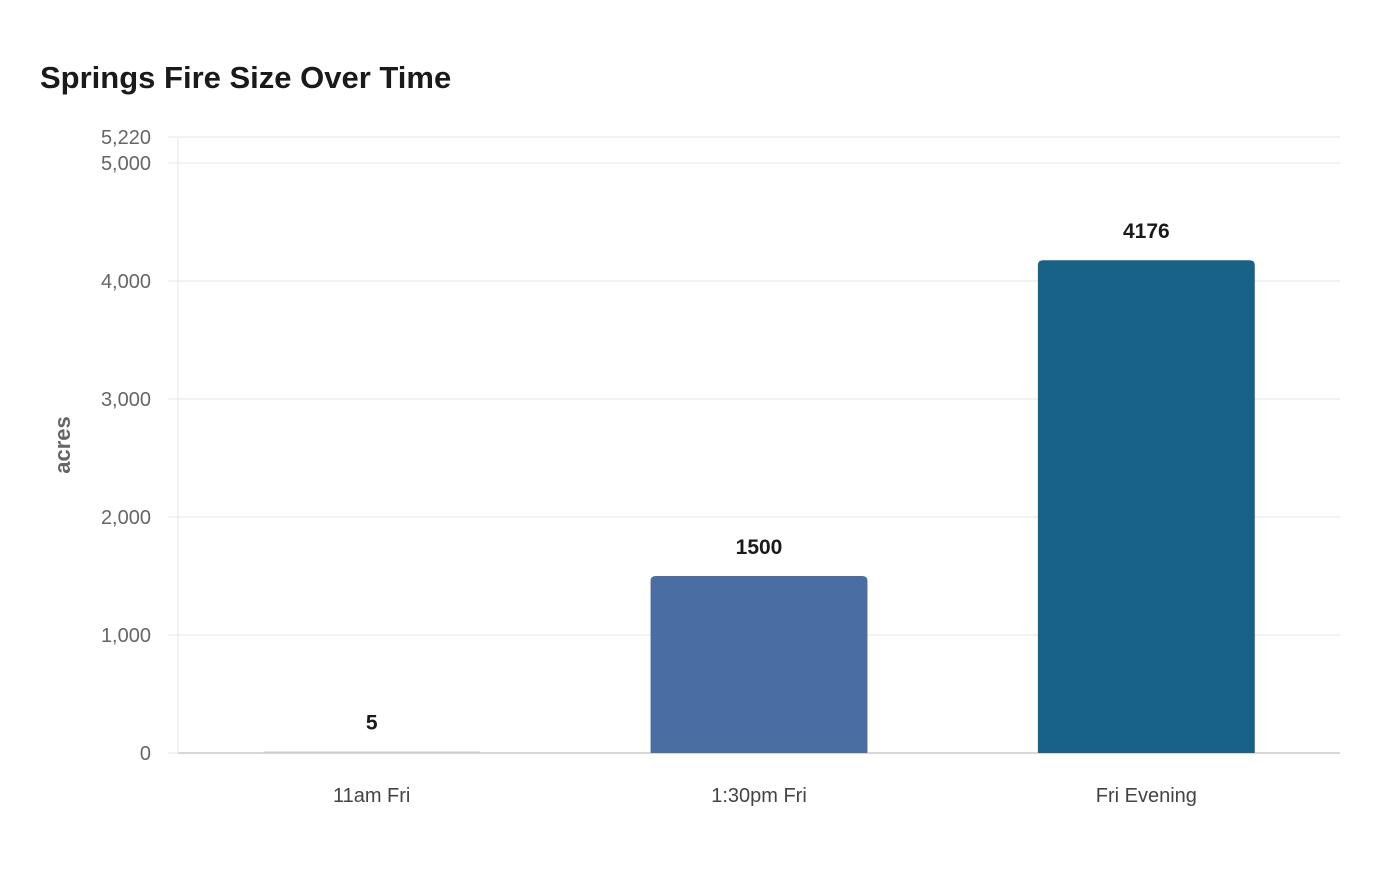 The image size is (1400, 880). What do you see at coordinates (1146, 796) in the screenshot?
I see `x-category-label: Fri Evening` at bounding box center [1146, 796].